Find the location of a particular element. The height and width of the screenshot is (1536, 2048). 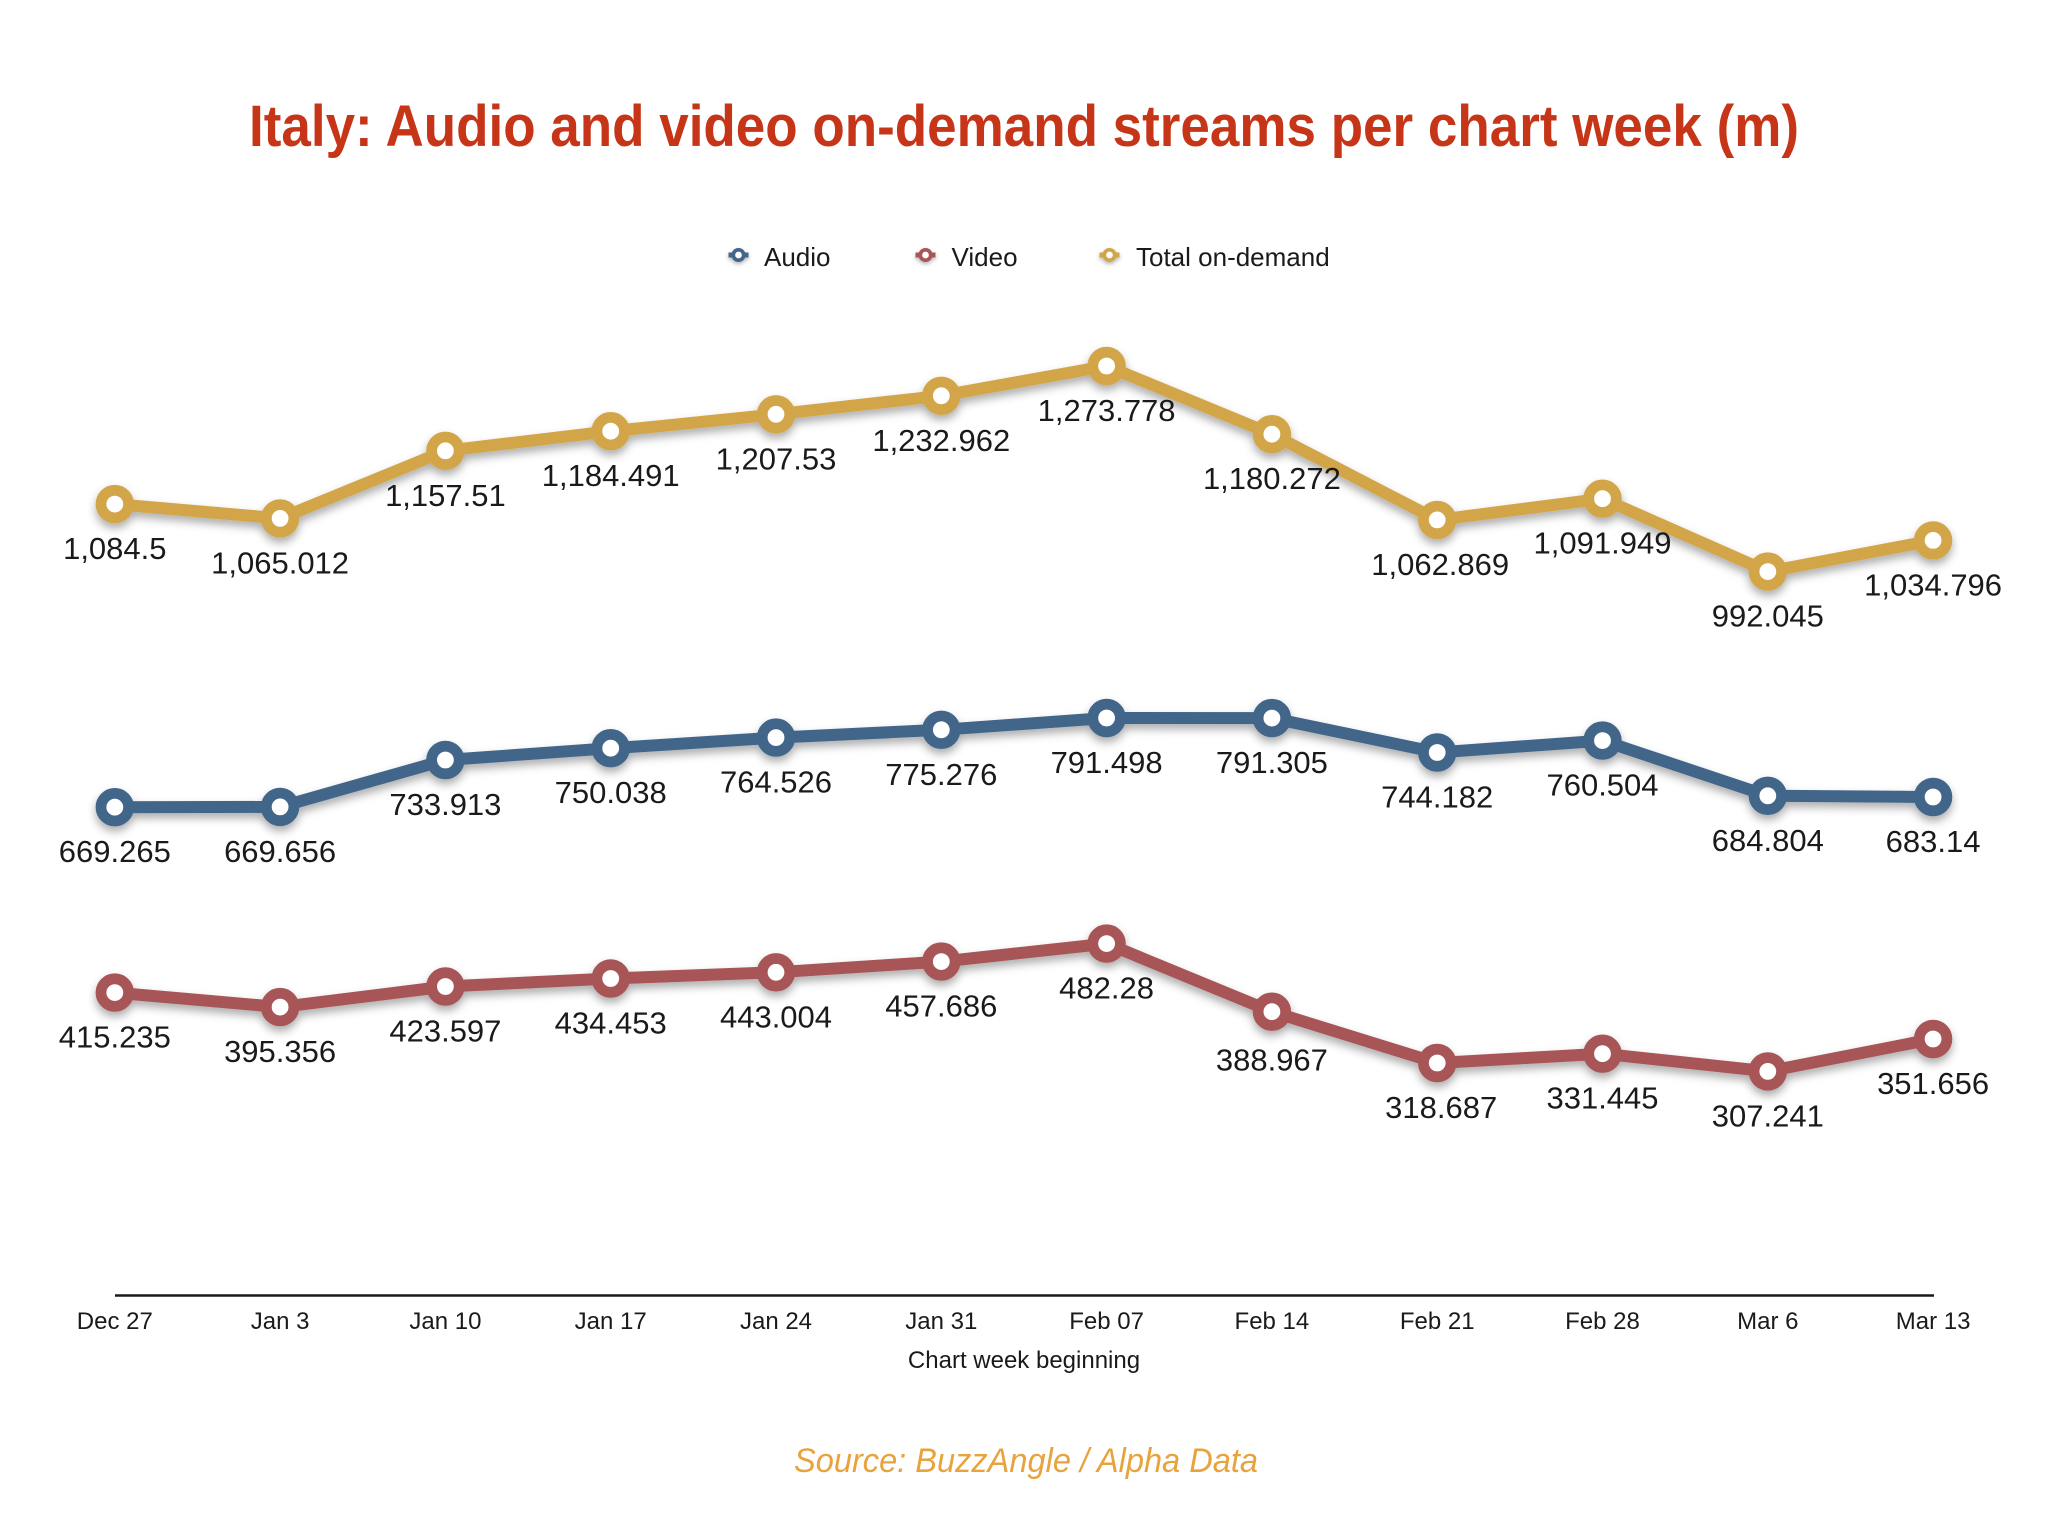

svg-text: 388.967 is located at coordinates (1272, 1060).